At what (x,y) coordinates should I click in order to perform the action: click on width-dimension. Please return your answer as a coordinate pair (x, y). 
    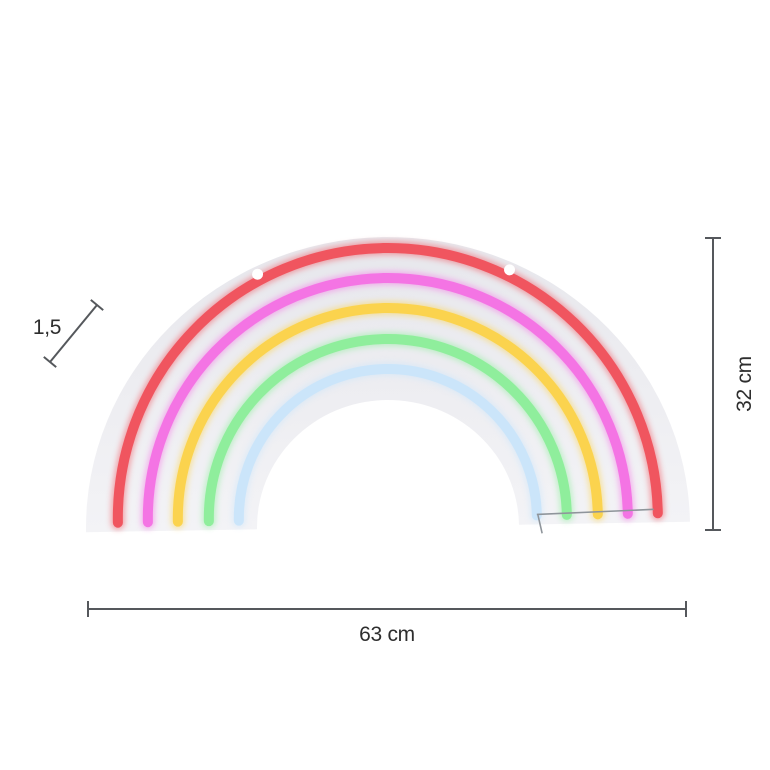
    Looking at the image, I should click on (387, 609).